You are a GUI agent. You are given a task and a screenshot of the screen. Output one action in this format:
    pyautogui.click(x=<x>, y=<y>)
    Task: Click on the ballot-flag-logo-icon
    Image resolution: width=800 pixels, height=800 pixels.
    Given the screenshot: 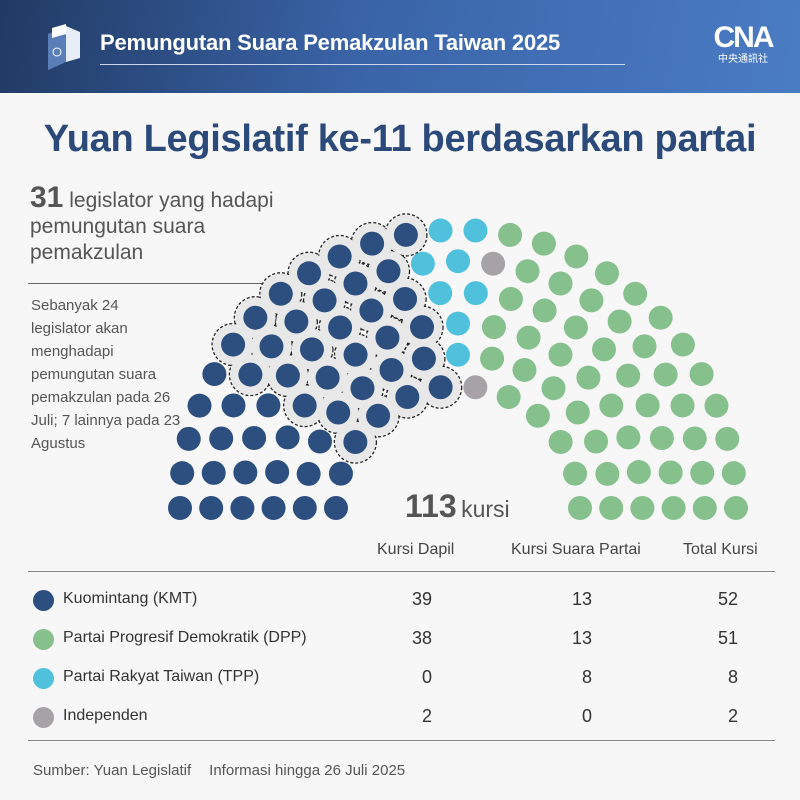 What is the action you would take?
    pyautogui.click(x=64, y=47)
    